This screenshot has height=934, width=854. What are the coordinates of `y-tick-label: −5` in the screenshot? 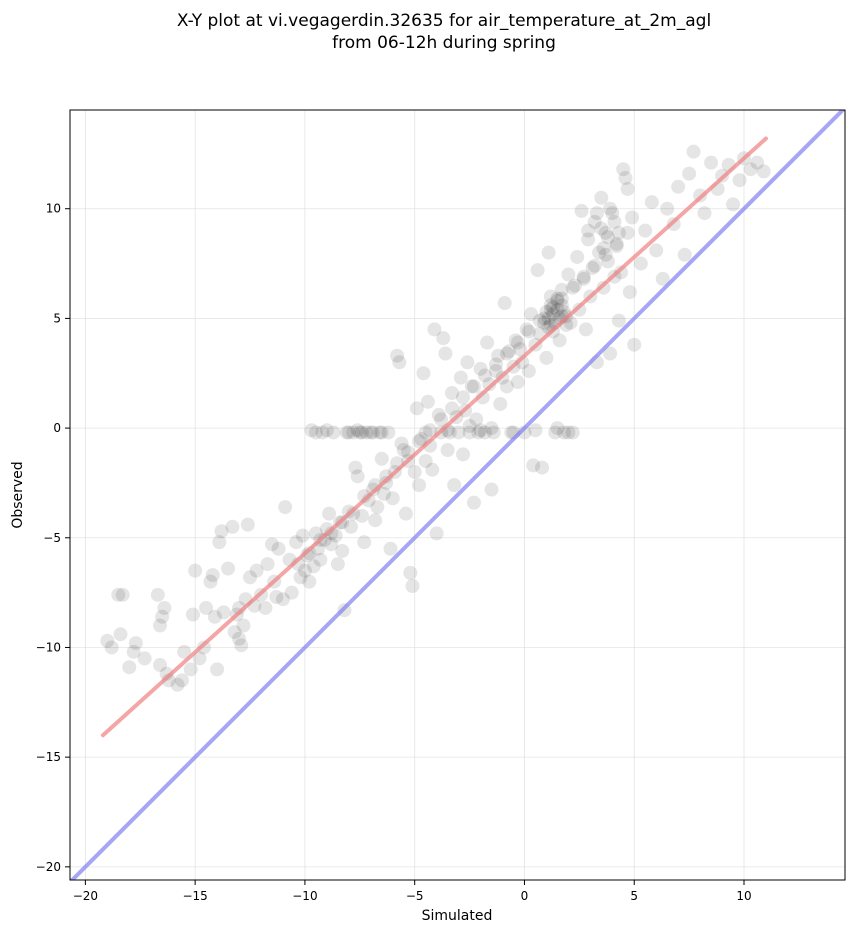 It's located at (52, 538).